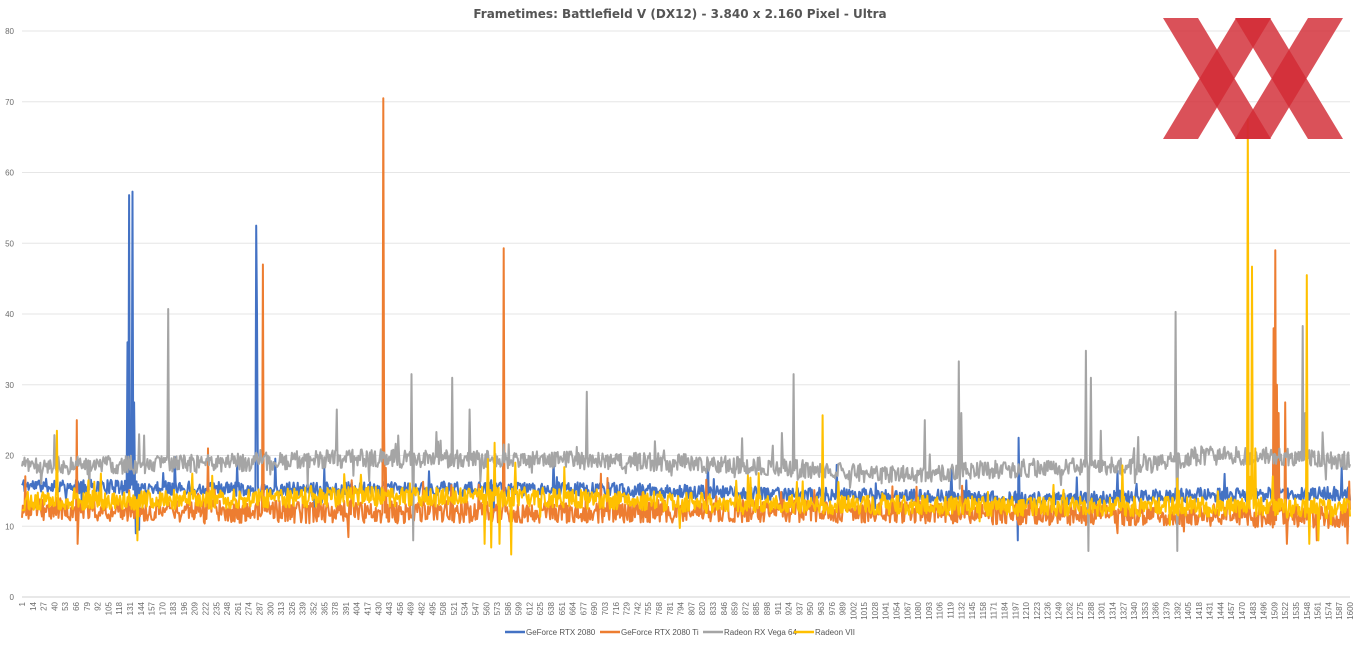  What do you see at coordinates (119, 607) in the screenshot?
I see `x-tick-label: 118` at bounding box center [119, 607].